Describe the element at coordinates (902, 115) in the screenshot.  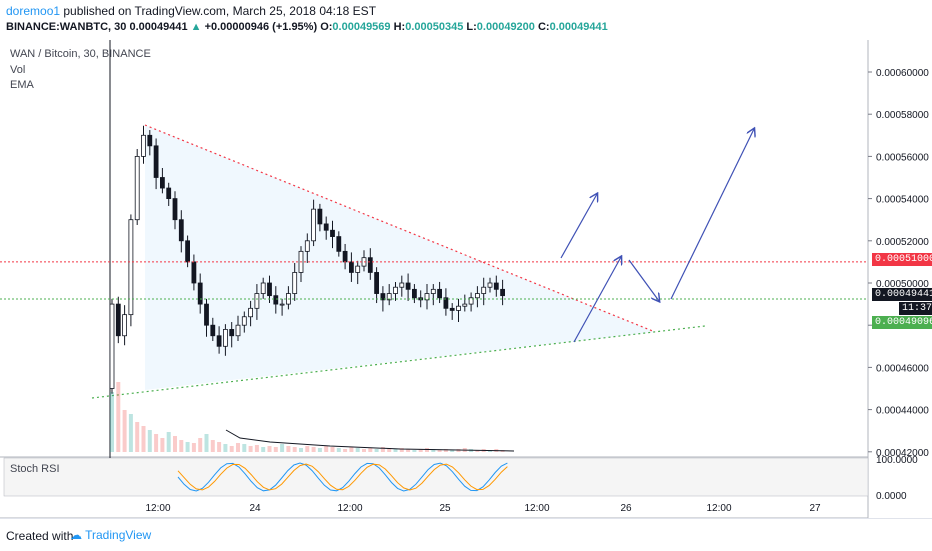
I see `price-tick-label: 0.00058000` at that location.